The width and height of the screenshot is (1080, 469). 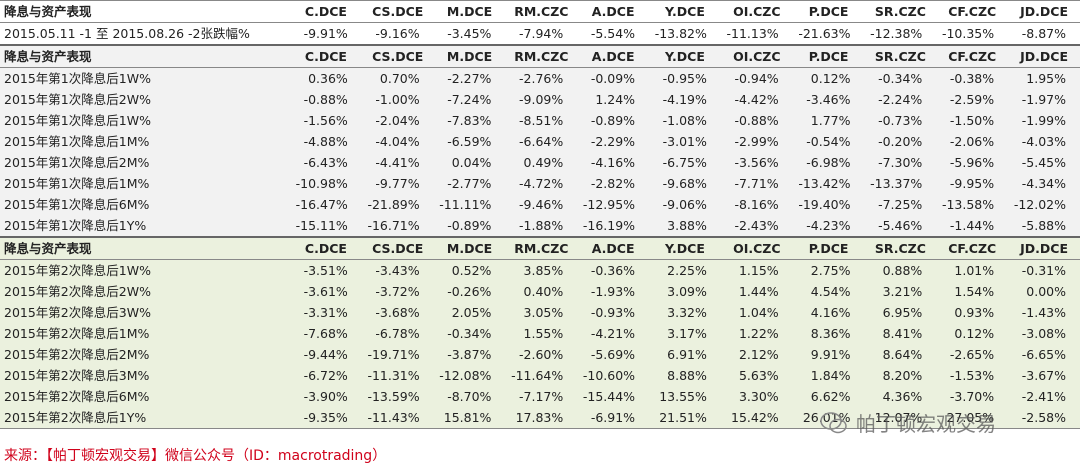 What do you see at coordinates (974, 312) in the screenshot?
I see `value-cell: 0.93%` at bounding box center [974, 312].